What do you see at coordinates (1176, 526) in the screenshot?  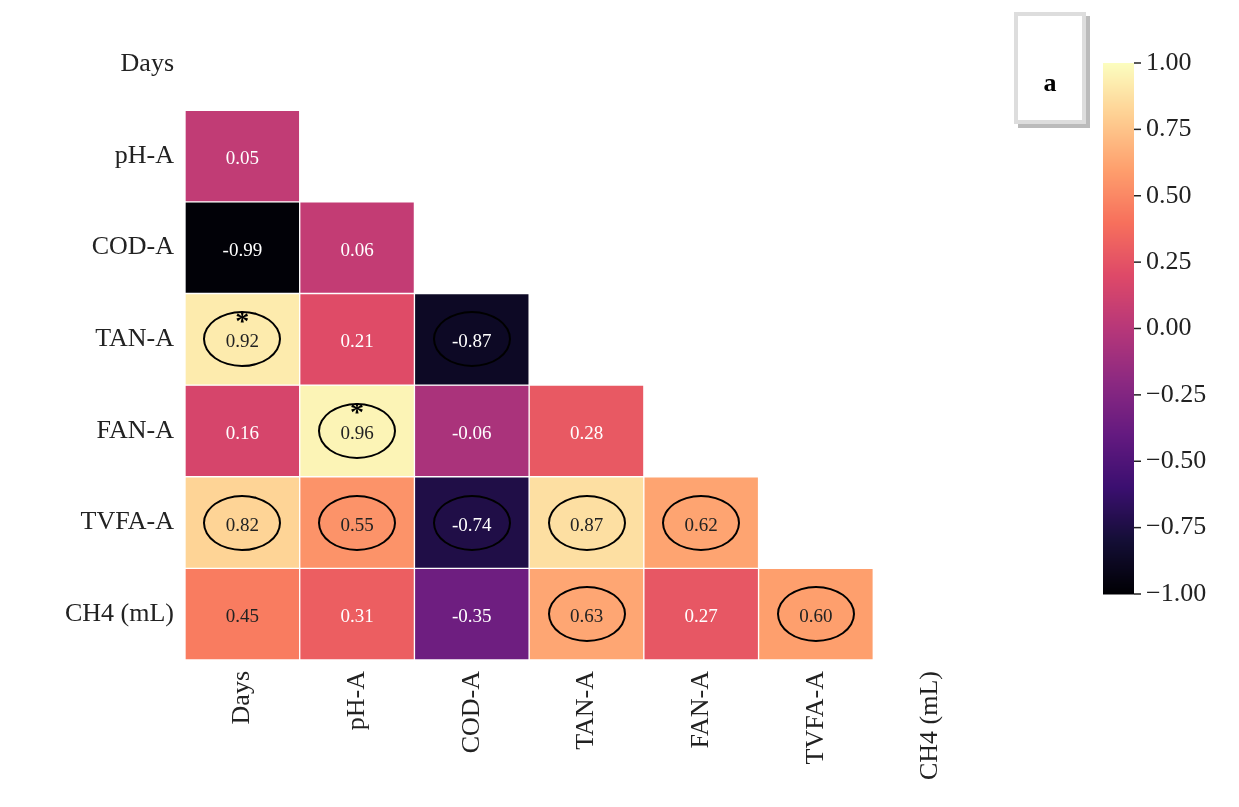 I see `color-bar-label: −0.75` at bounding box center [1176, 526].